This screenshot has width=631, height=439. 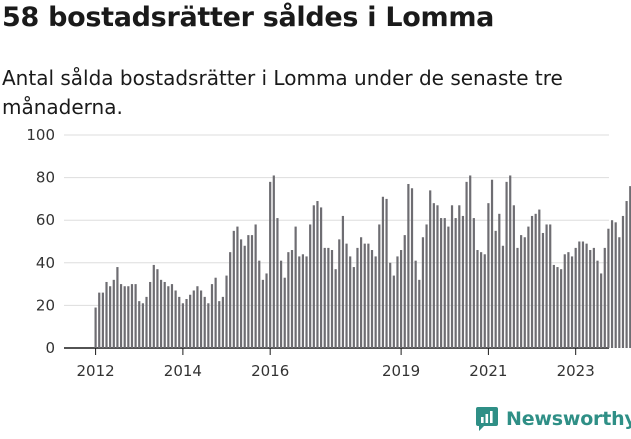 What do you see at coordinates (401, 371) in the screenshot?
I see `x-tick-label: 2019` at bounding box center [401, 371].